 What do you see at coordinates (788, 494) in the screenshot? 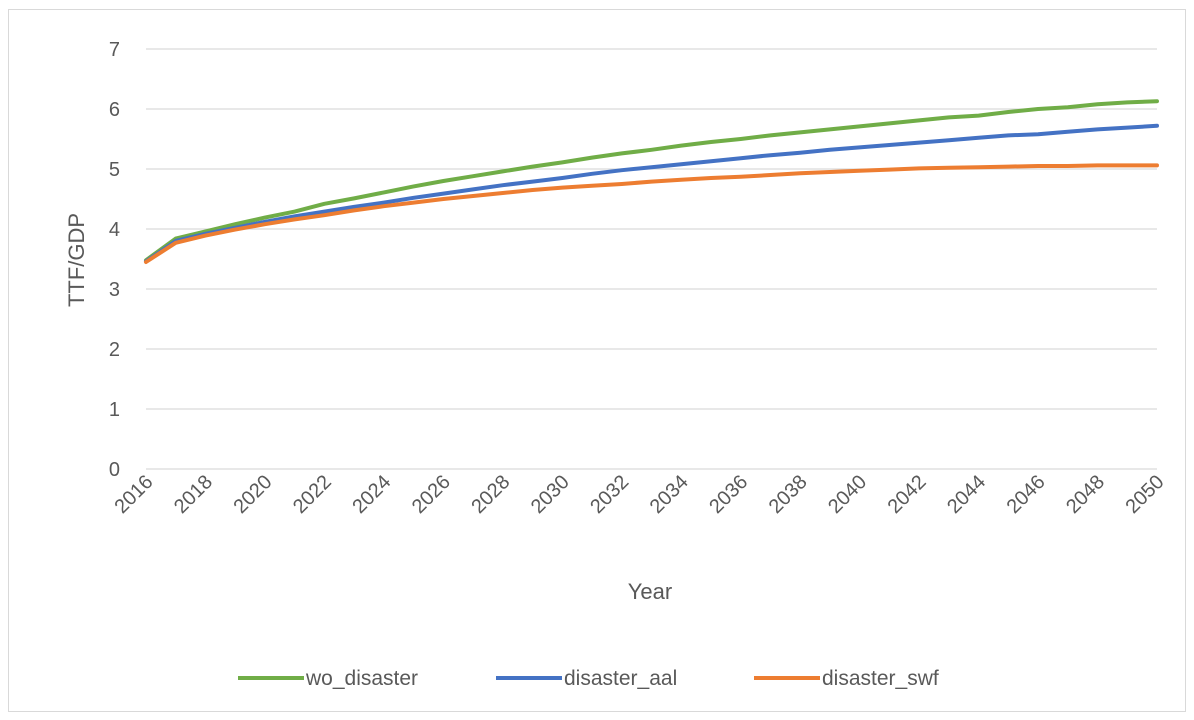
I see `x-tick-label-2038: 2038` at bounding box center [788, 494].